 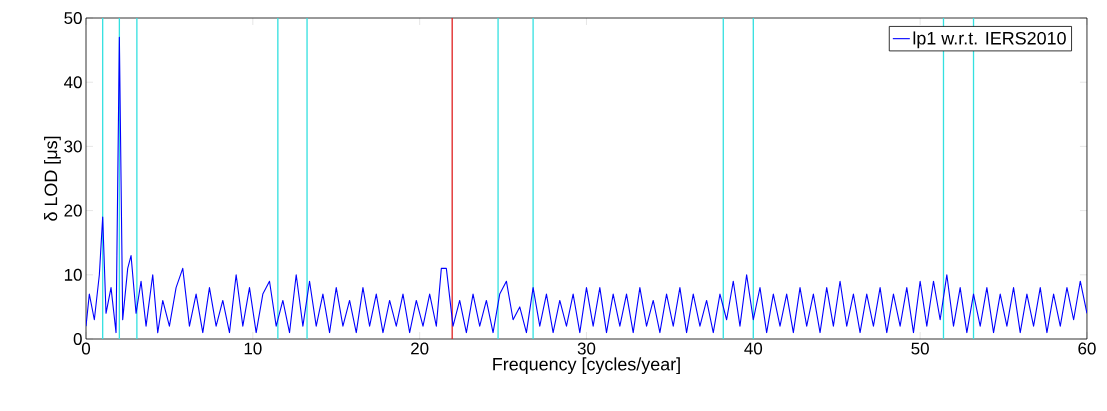 What do you see at coordinates (253, 348) in the screenshot?
I see `x-tick-label: 10` at bounding box center [253, 348].